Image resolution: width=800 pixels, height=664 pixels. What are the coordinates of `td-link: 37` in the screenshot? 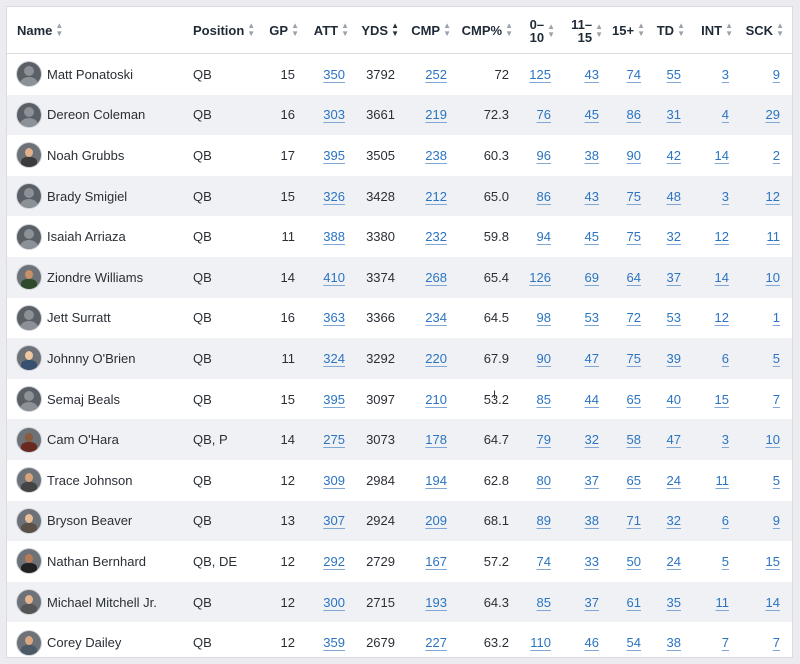 It's located at (673, 277).